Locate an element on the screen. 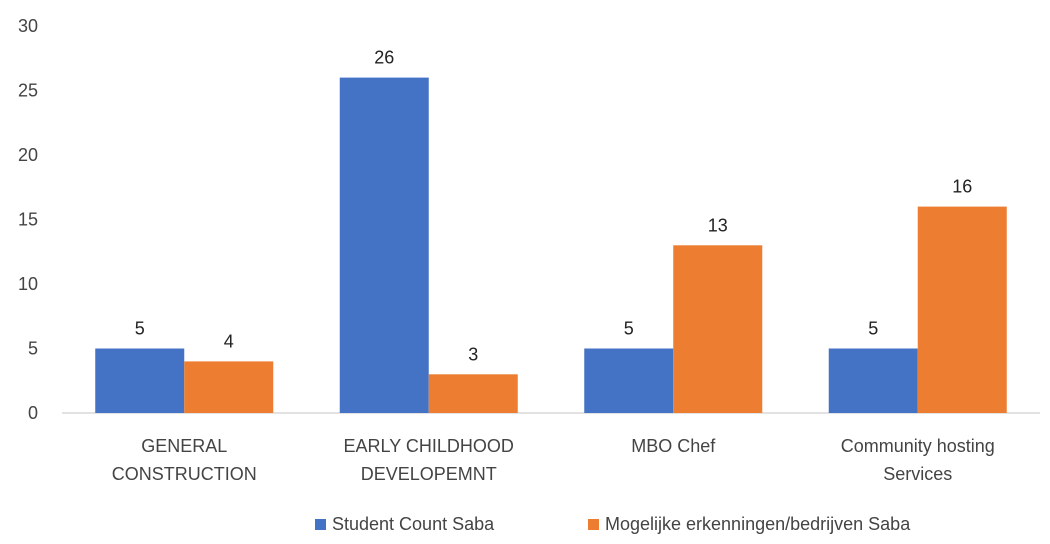 This screenshot has height=544, width=1050. data-label: 4 is located at coordinates (229, 341).